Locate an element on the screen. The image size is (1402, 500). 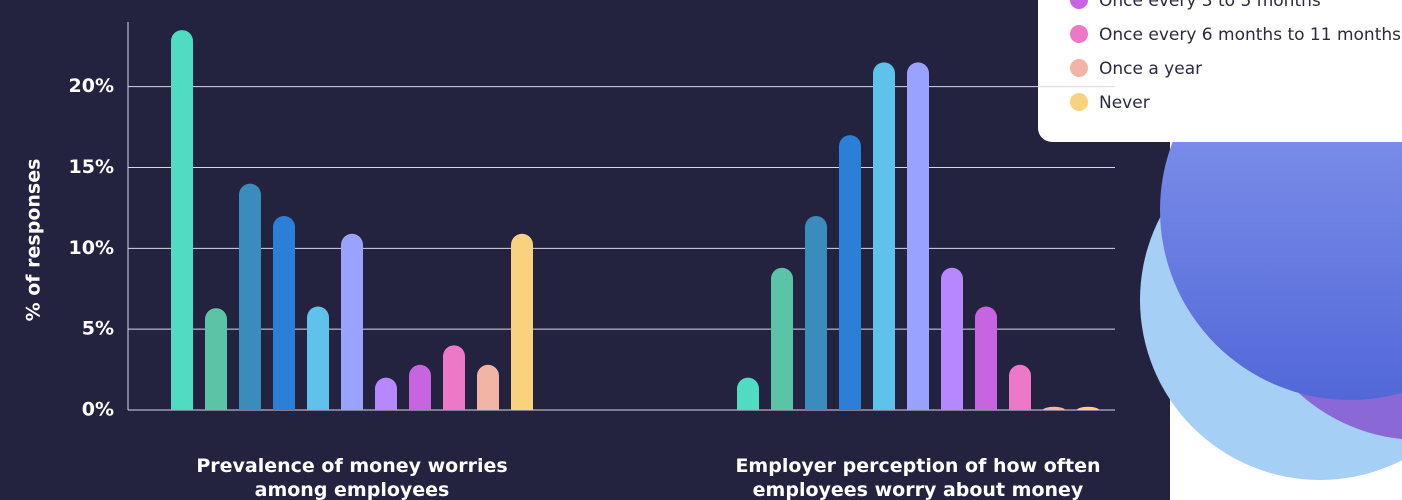
y-tick-label: 5% is located at coordinates (98, 329).